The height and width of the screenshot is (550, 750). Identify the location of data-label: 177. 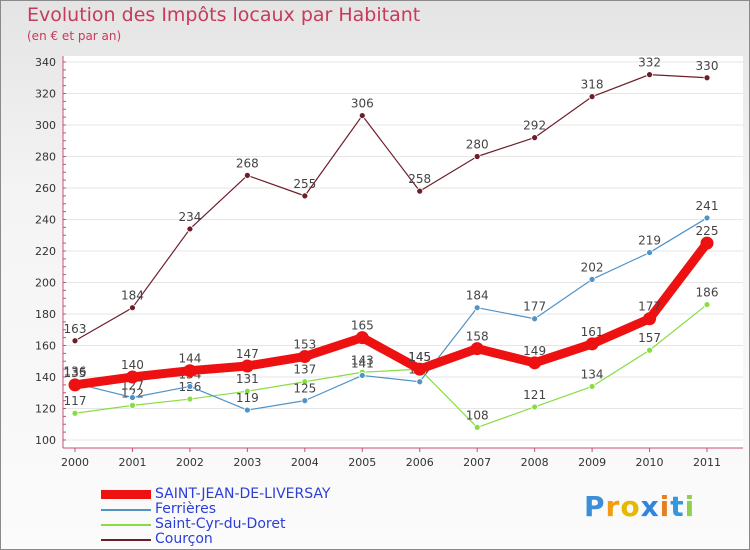
(649, 307).